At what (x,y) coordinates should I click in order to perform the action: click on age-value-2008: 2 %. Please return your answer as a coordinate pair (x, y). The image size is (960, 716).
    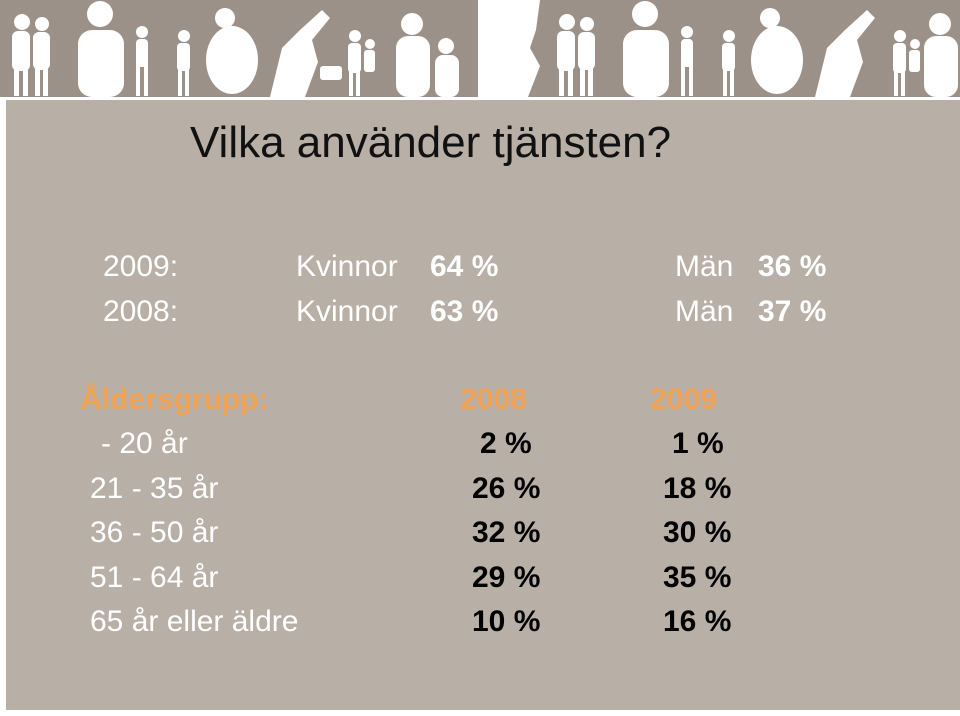
    Looking at the image, I should click on (506, 443).